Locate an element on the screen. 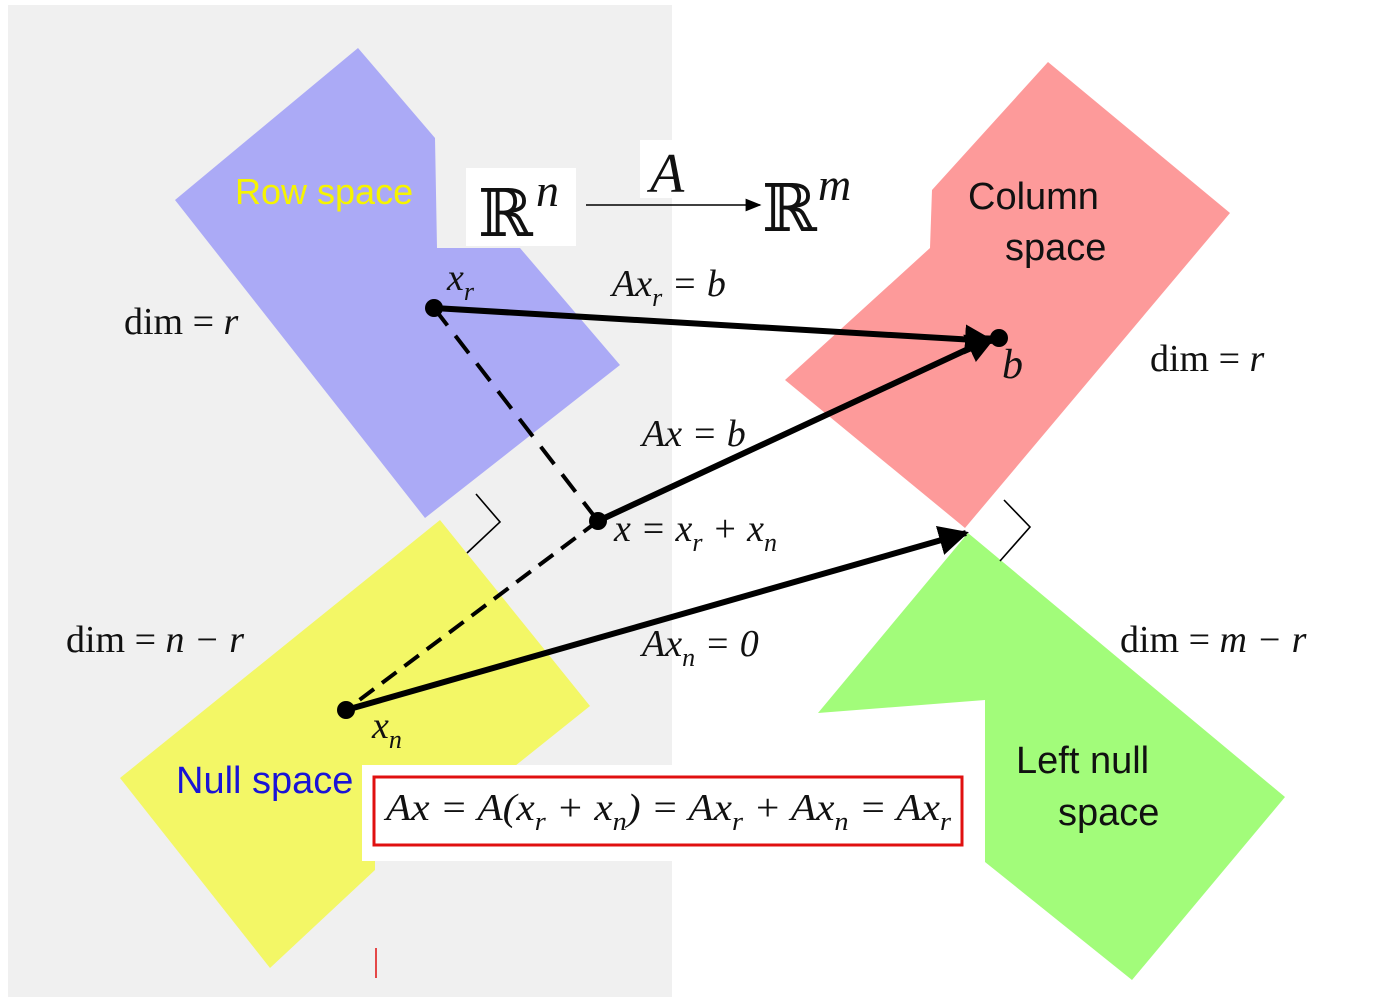 The image size is (1400, 1002). point-xn is located at coordinates (346, 710).